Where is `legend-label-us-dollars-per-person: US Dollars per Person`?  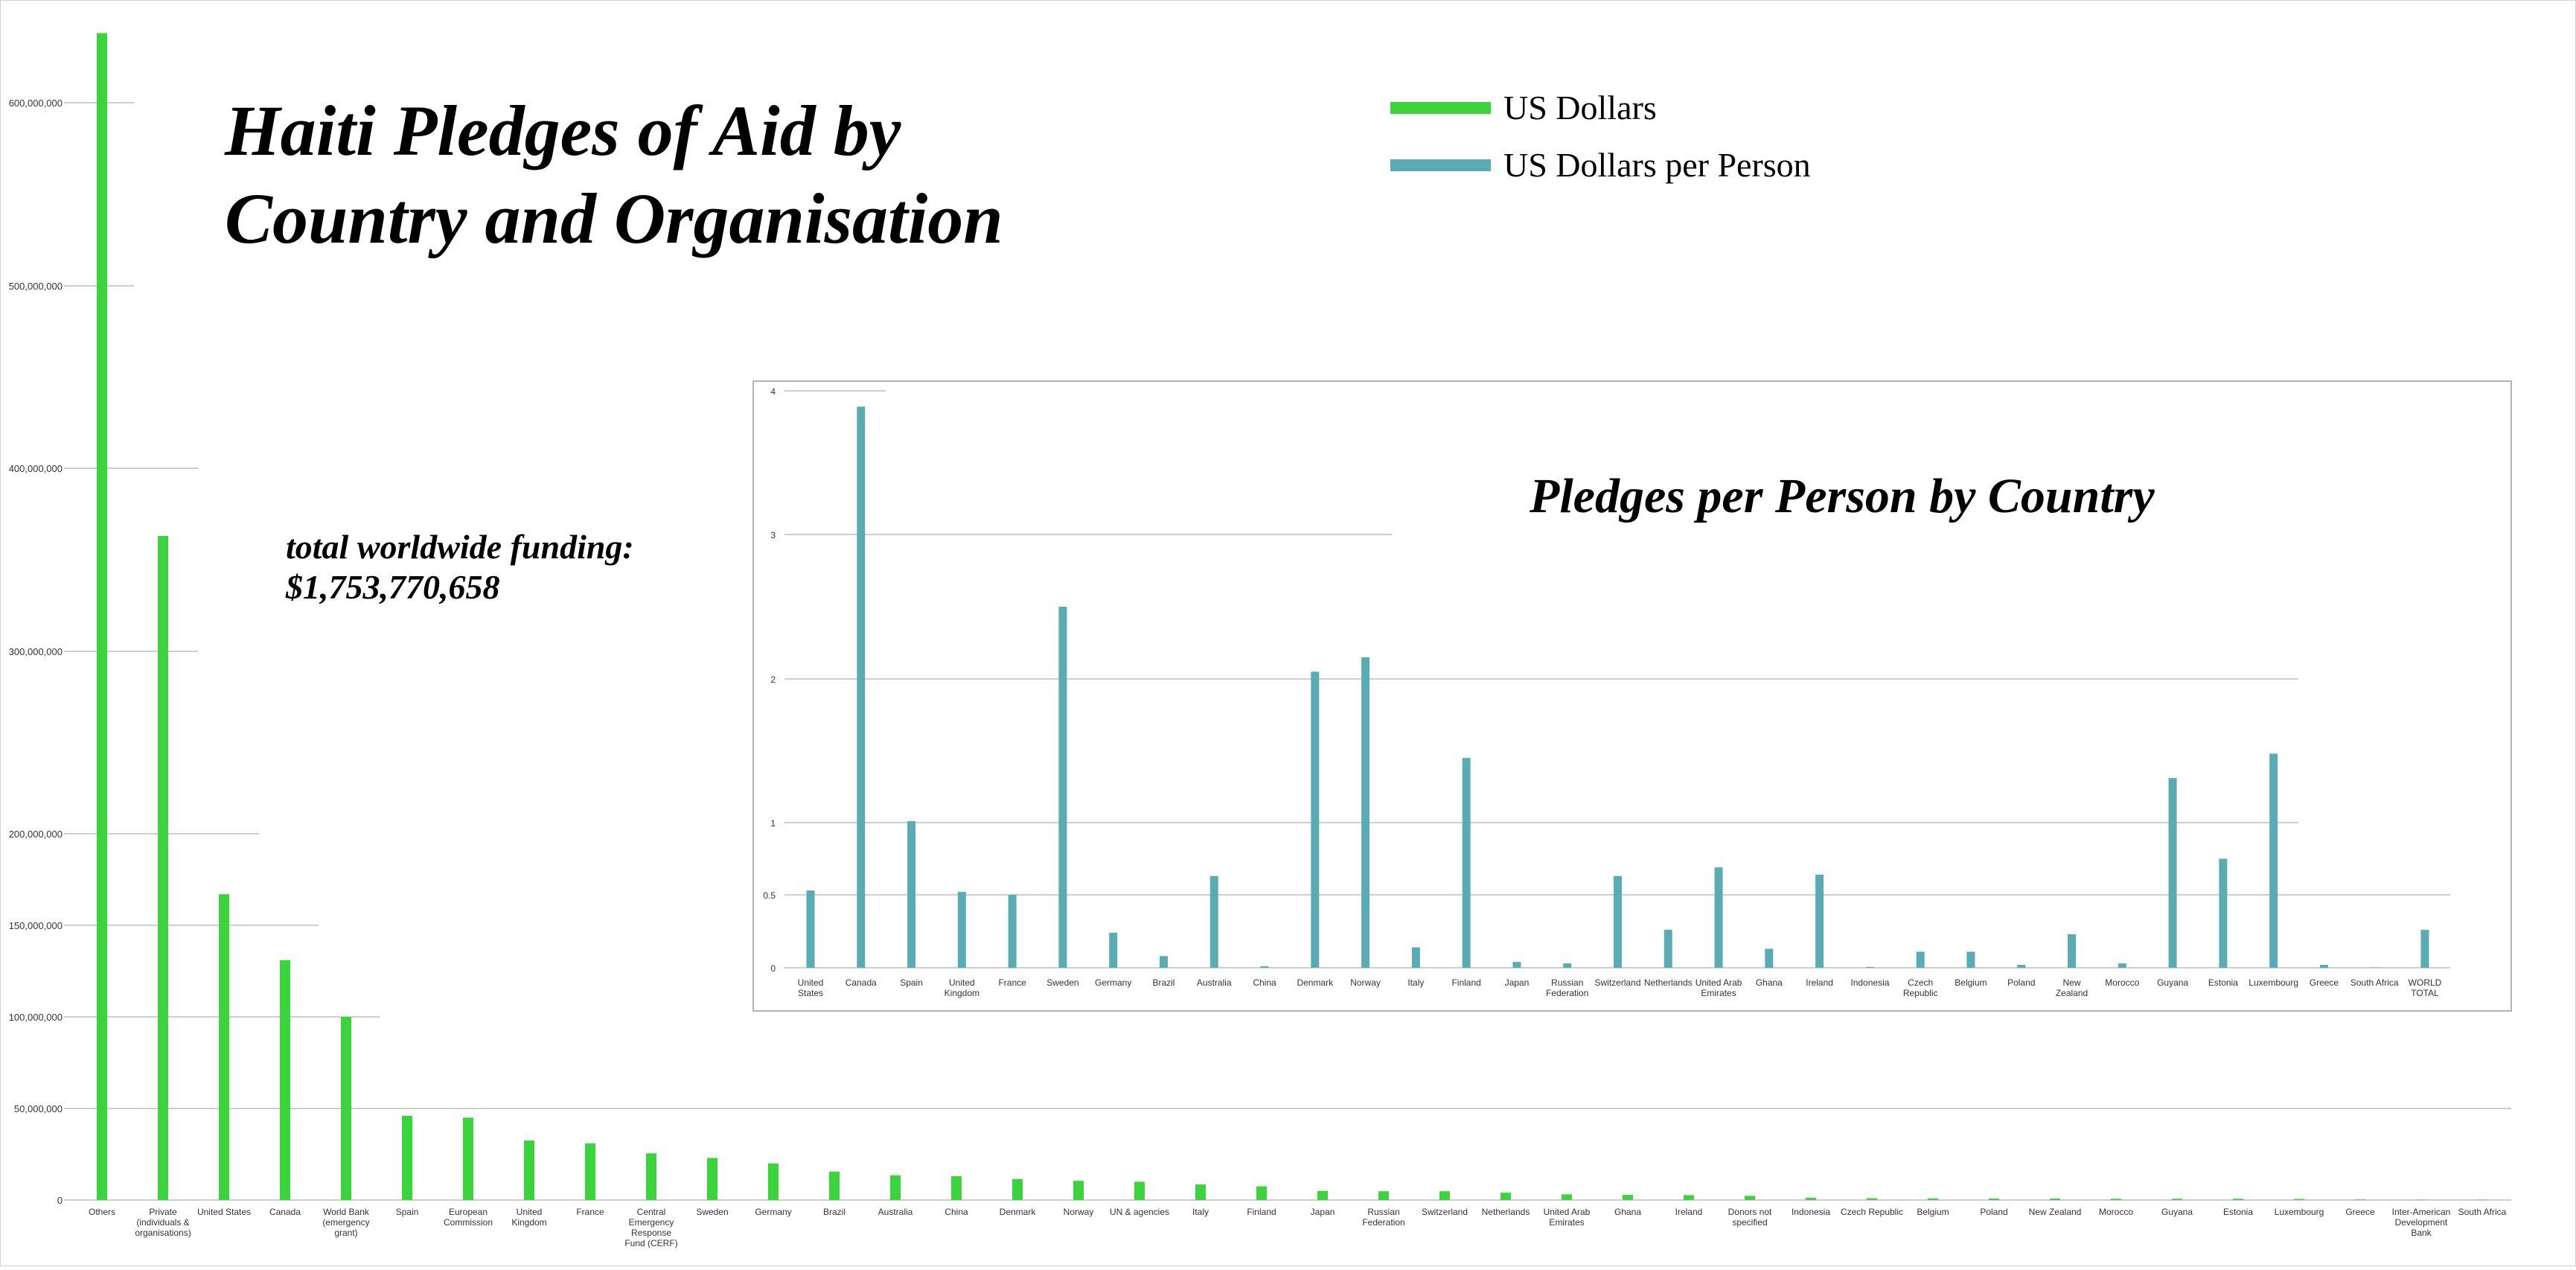 legend-label-us-dollars-per-person: US Dollars per Person is located at coordinates (1657, 165).